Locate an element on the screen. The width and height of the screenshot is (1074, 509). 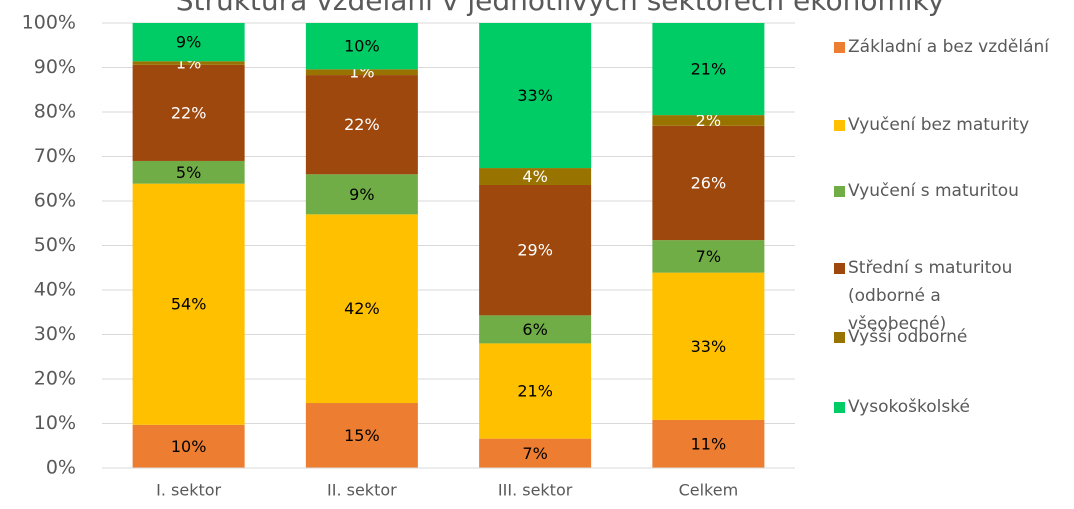
legend-label: Základní a bez vzdělání is located at coordinates (949, 47).